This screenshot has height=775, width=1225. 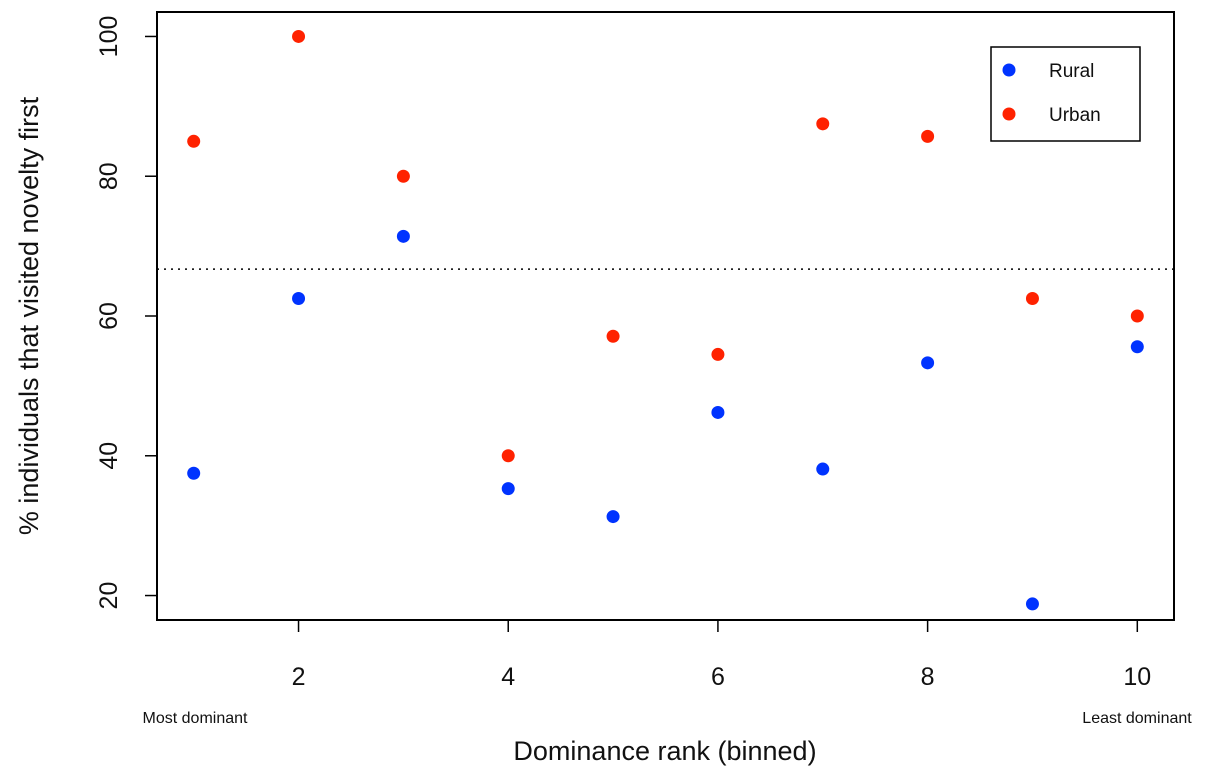 I want to click on legend: Rural Urban, so click(x=1065, y=94).